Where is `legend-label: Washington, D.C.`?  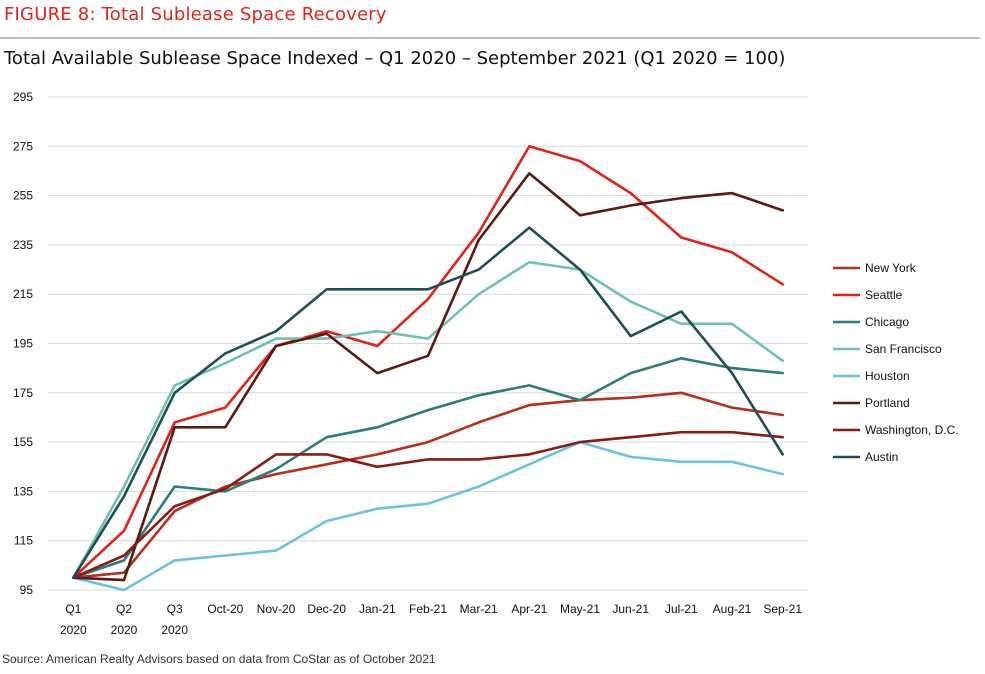 legend-label: Washington, D.C. is located at coordinates (912, 430).